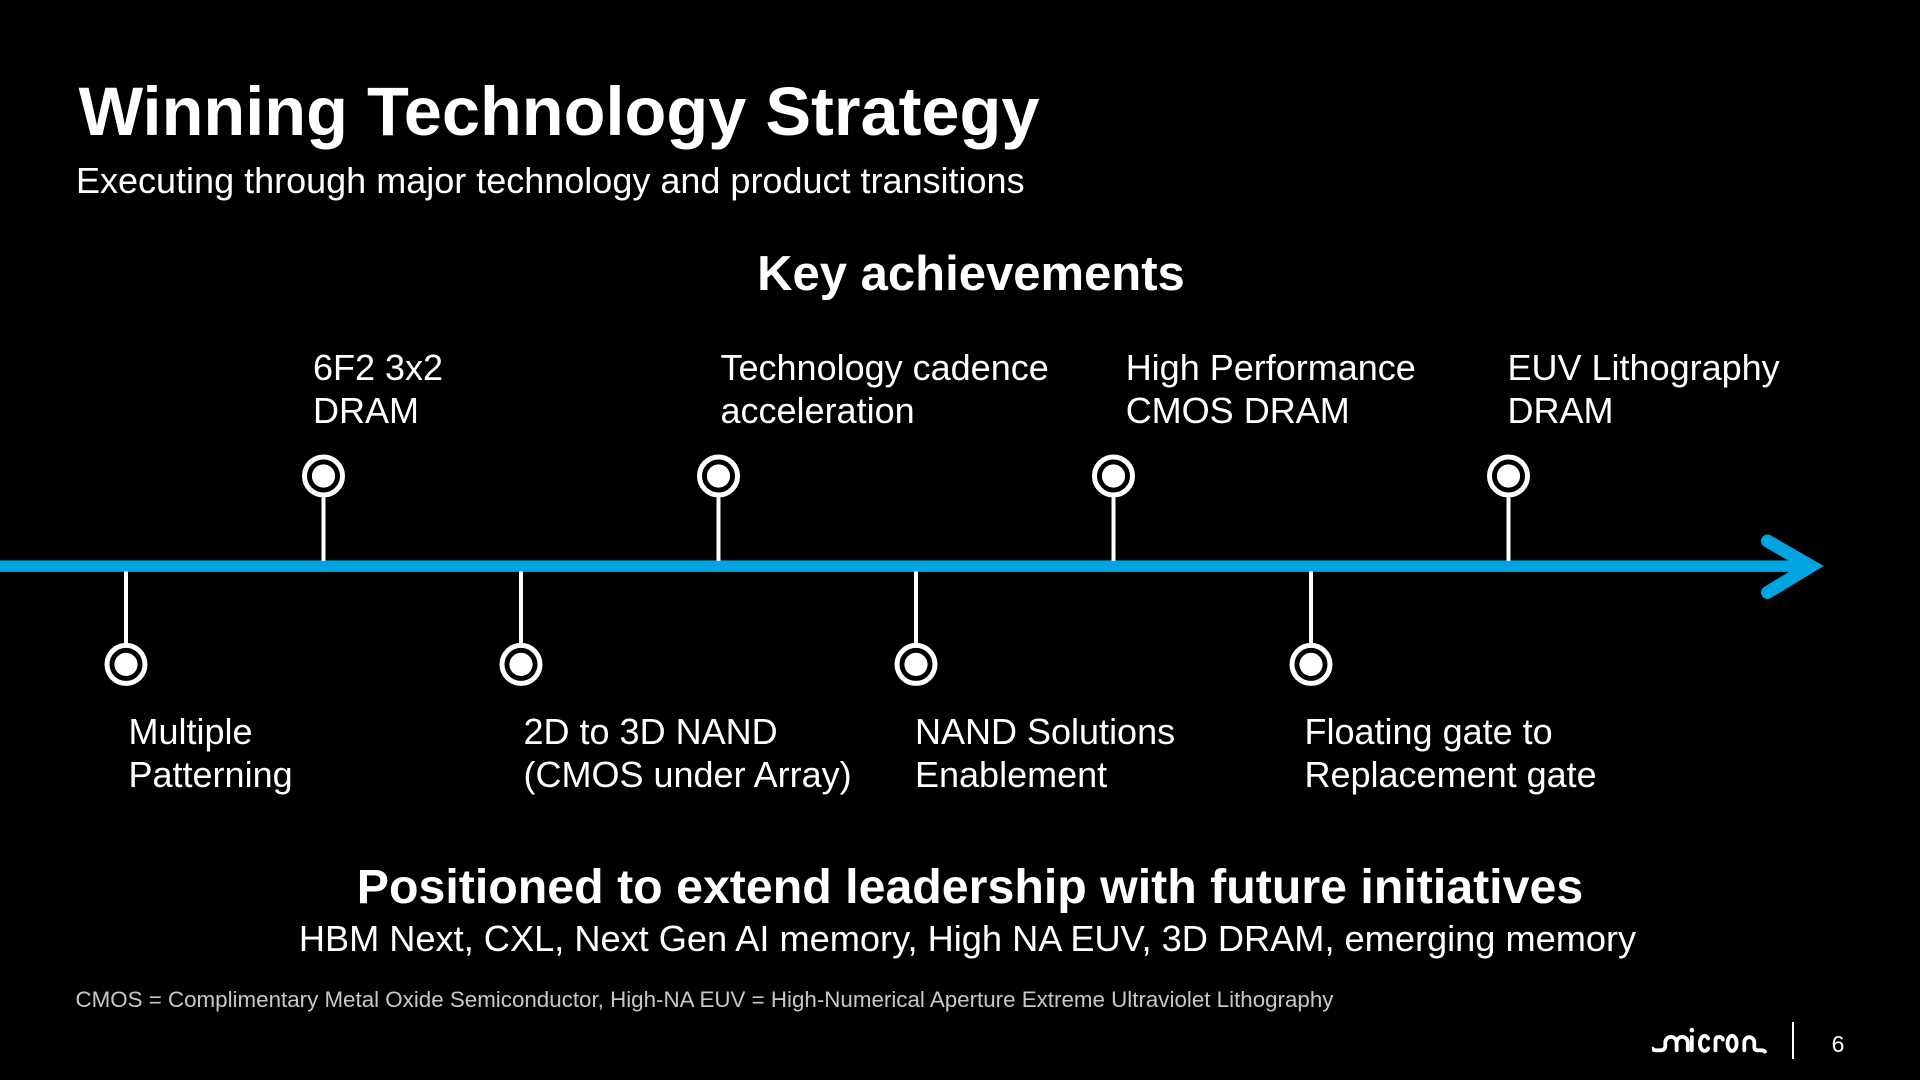 The image size is (1920, 1080). What do you see at coordinates (1682, 1044) in the screenshot?
I see `logo-letter-m-arch` at bounding box center [1682, 1044].